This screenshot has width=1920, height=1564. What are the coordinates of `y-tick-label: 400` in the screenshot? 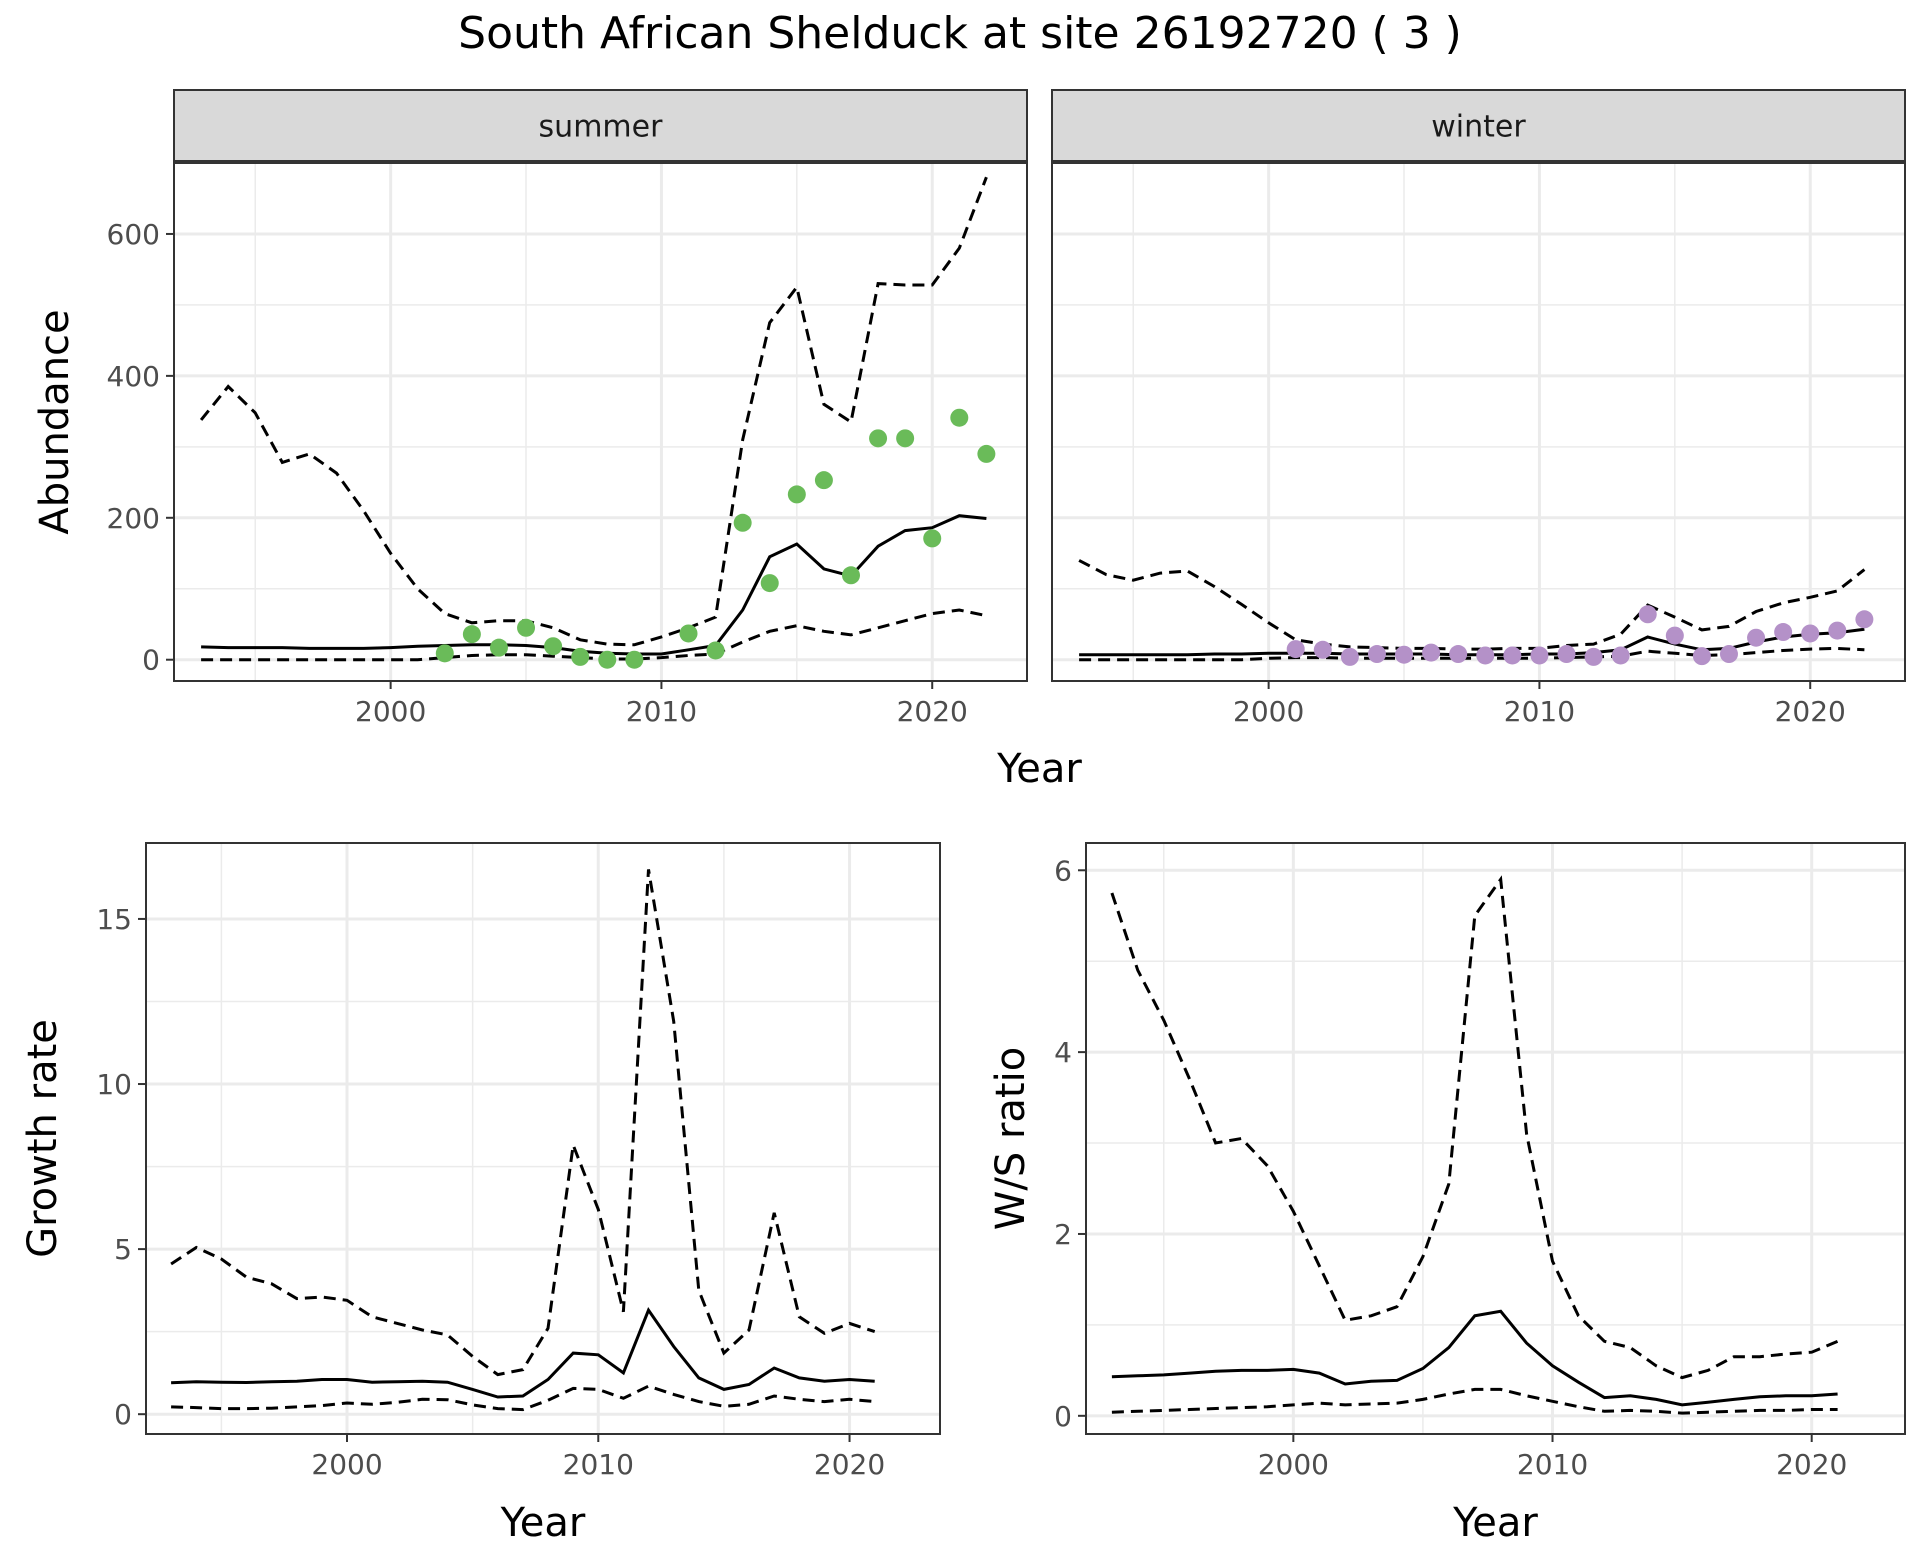 It's located at (133, 376).